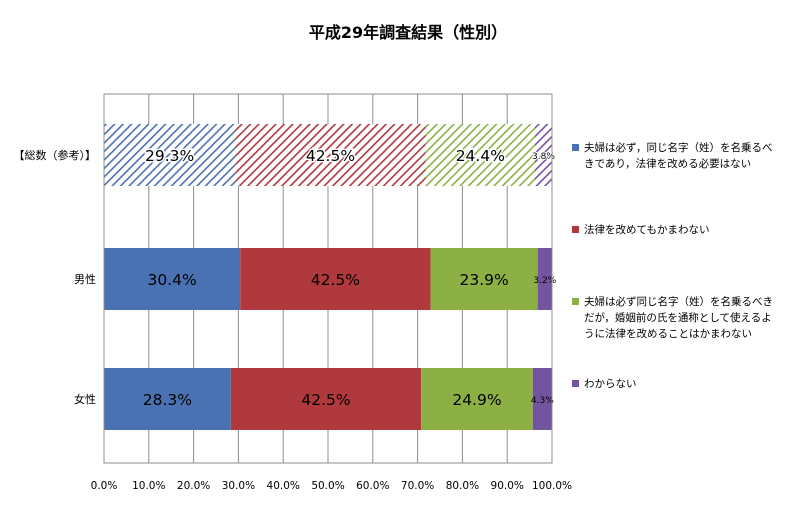  Describe the element at coordinates (193, 486) in the screenshot. I see `x-tick-label: 20.0%` at that location.